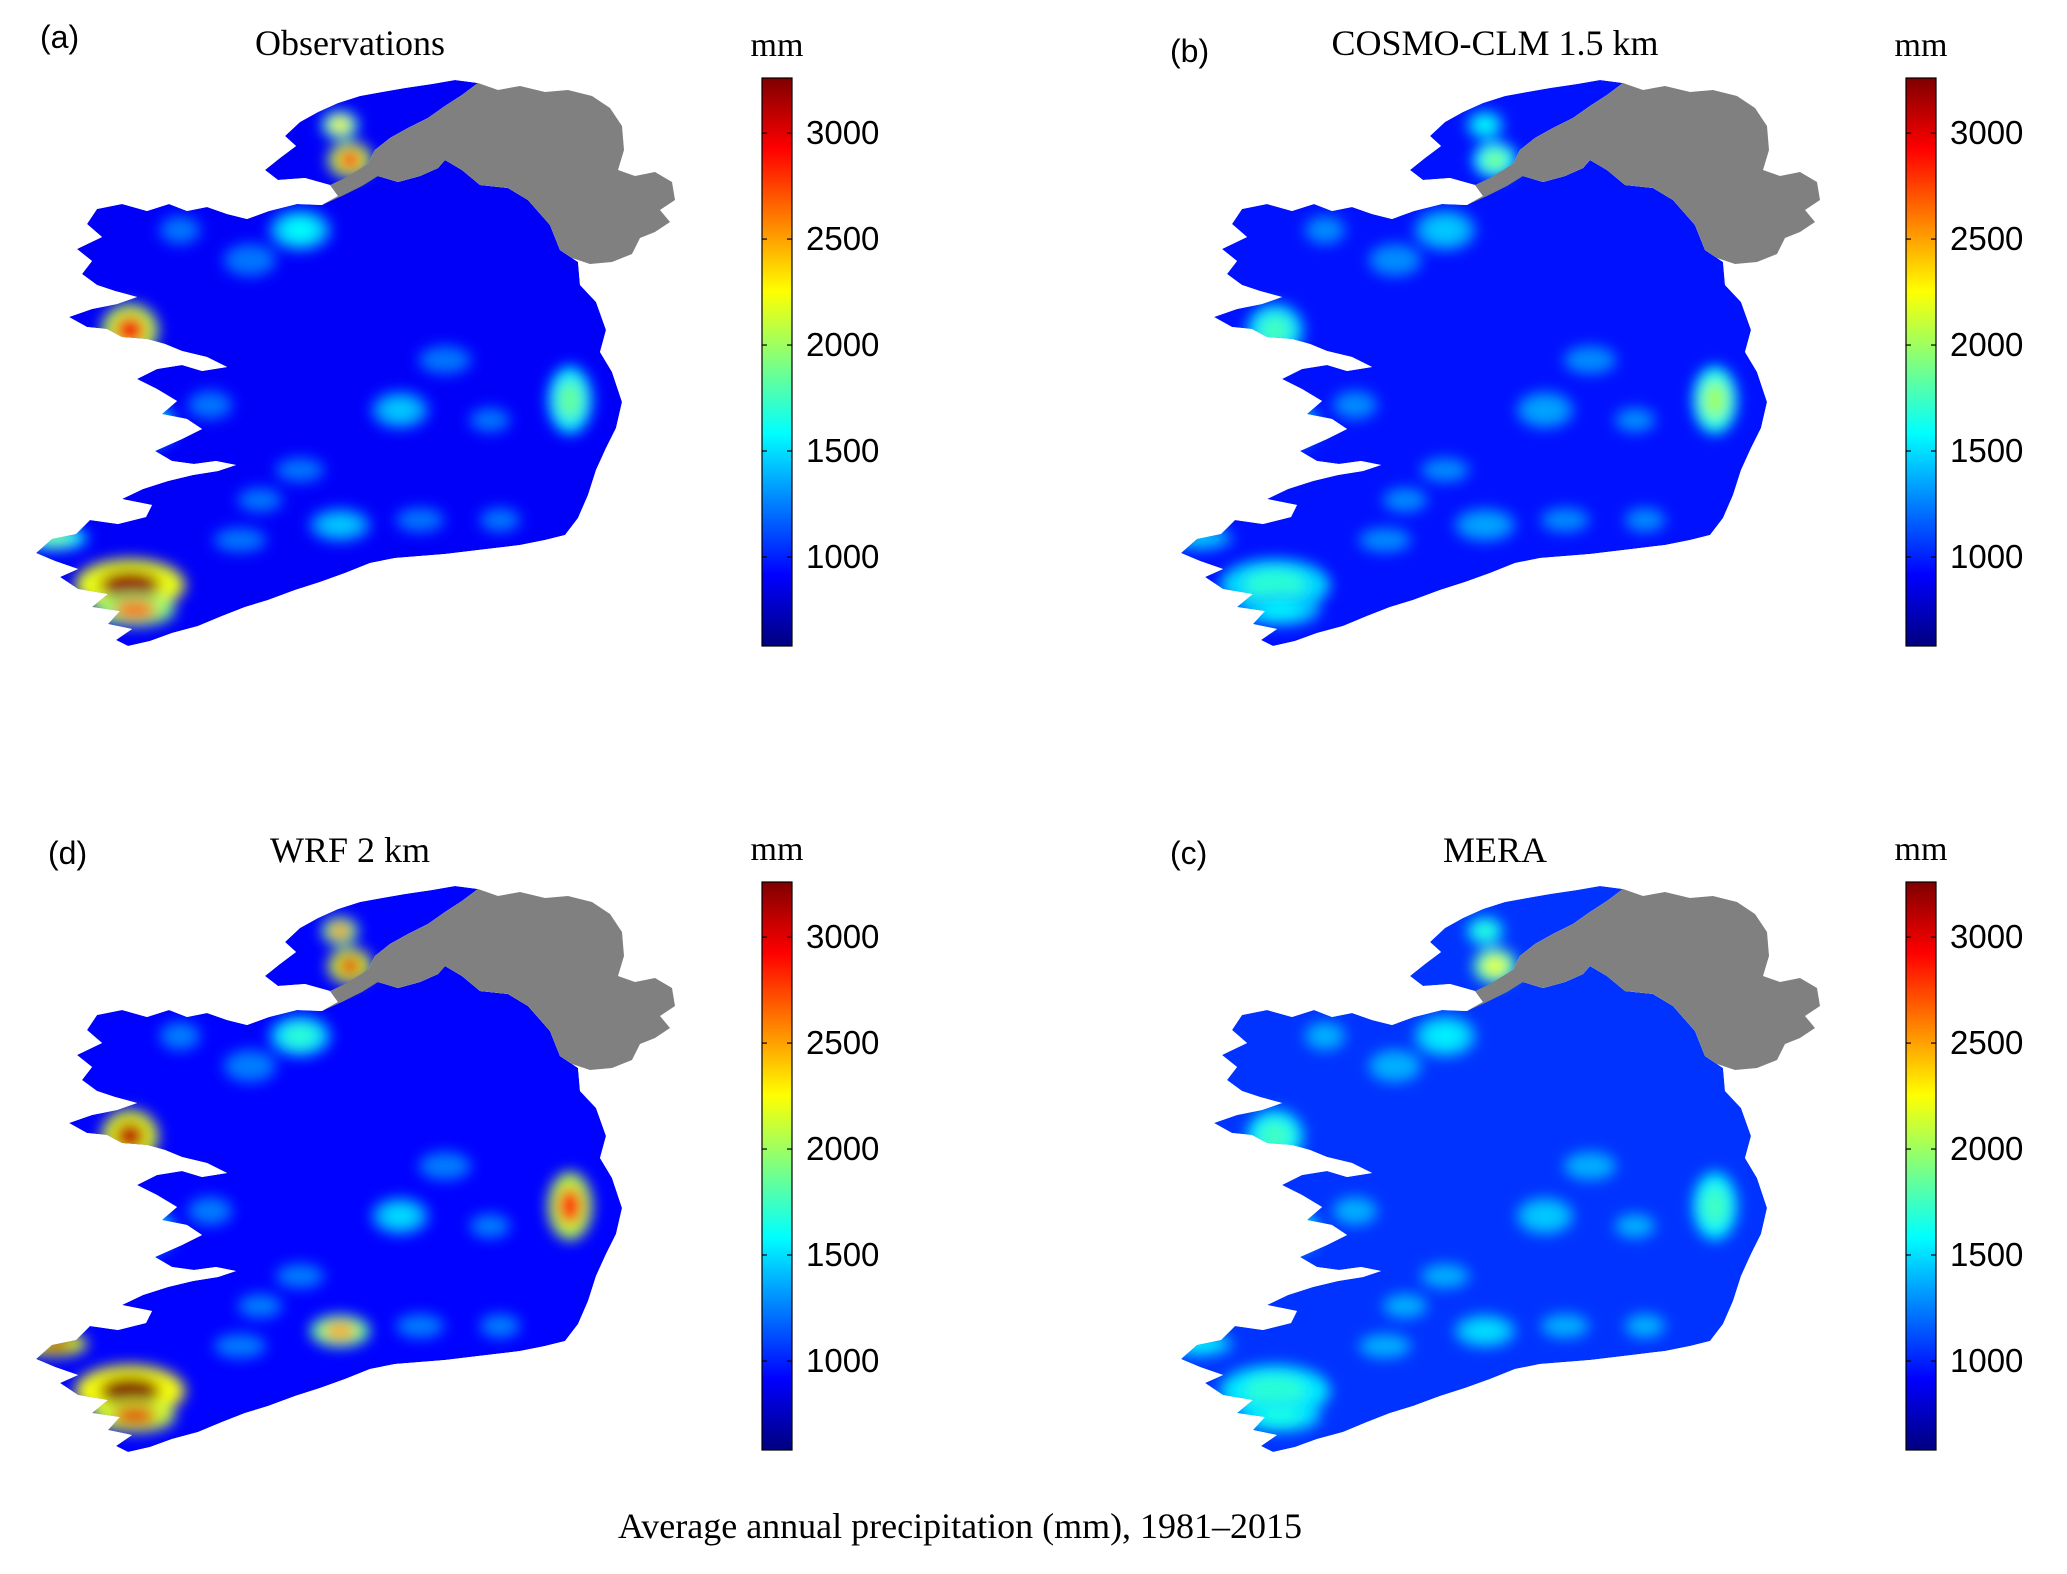  Describe the element at coordinates (67, 853) in the screenshot. I see `panel-letter: (d)` at that location.